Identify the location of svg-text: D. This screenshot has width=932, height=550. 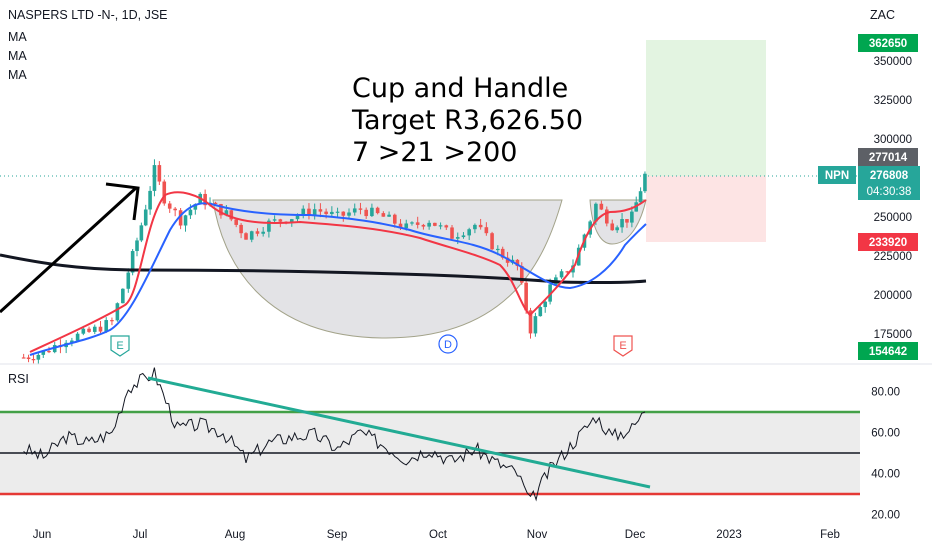
(448, 345).